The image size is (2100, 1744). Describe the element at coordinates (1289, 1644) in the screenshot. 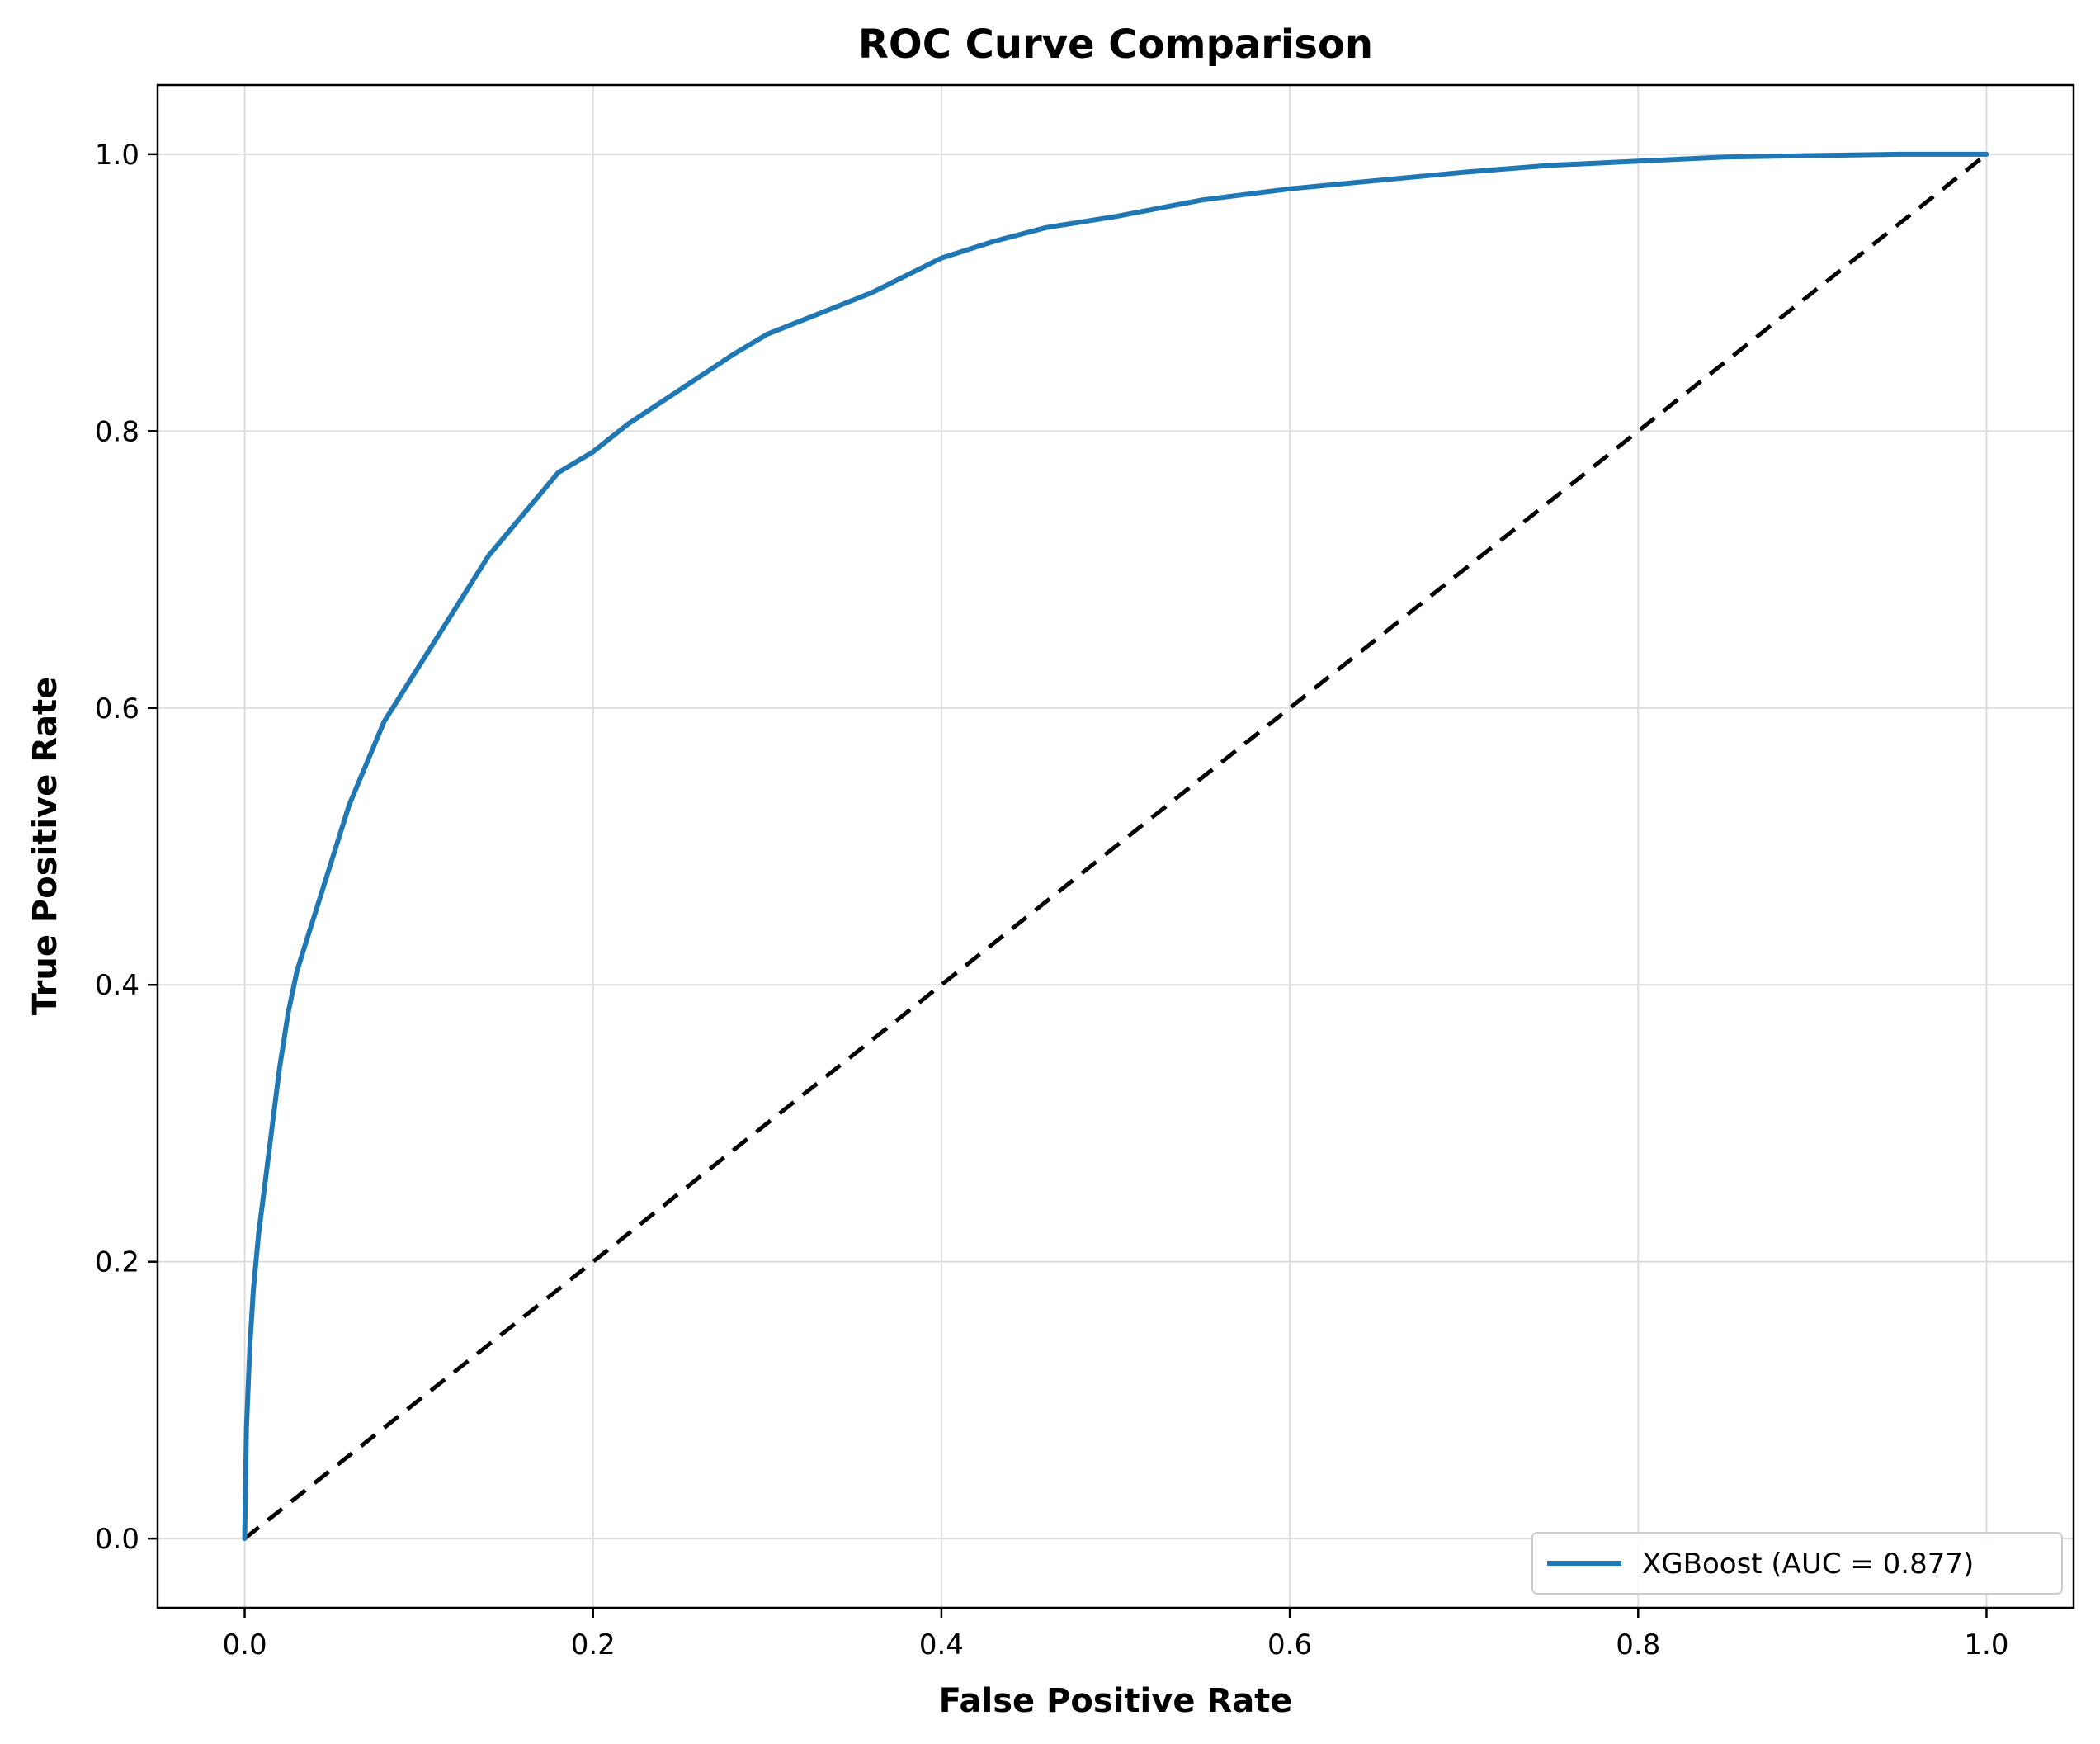

I see `x-tick-label: 0.6` at that location.